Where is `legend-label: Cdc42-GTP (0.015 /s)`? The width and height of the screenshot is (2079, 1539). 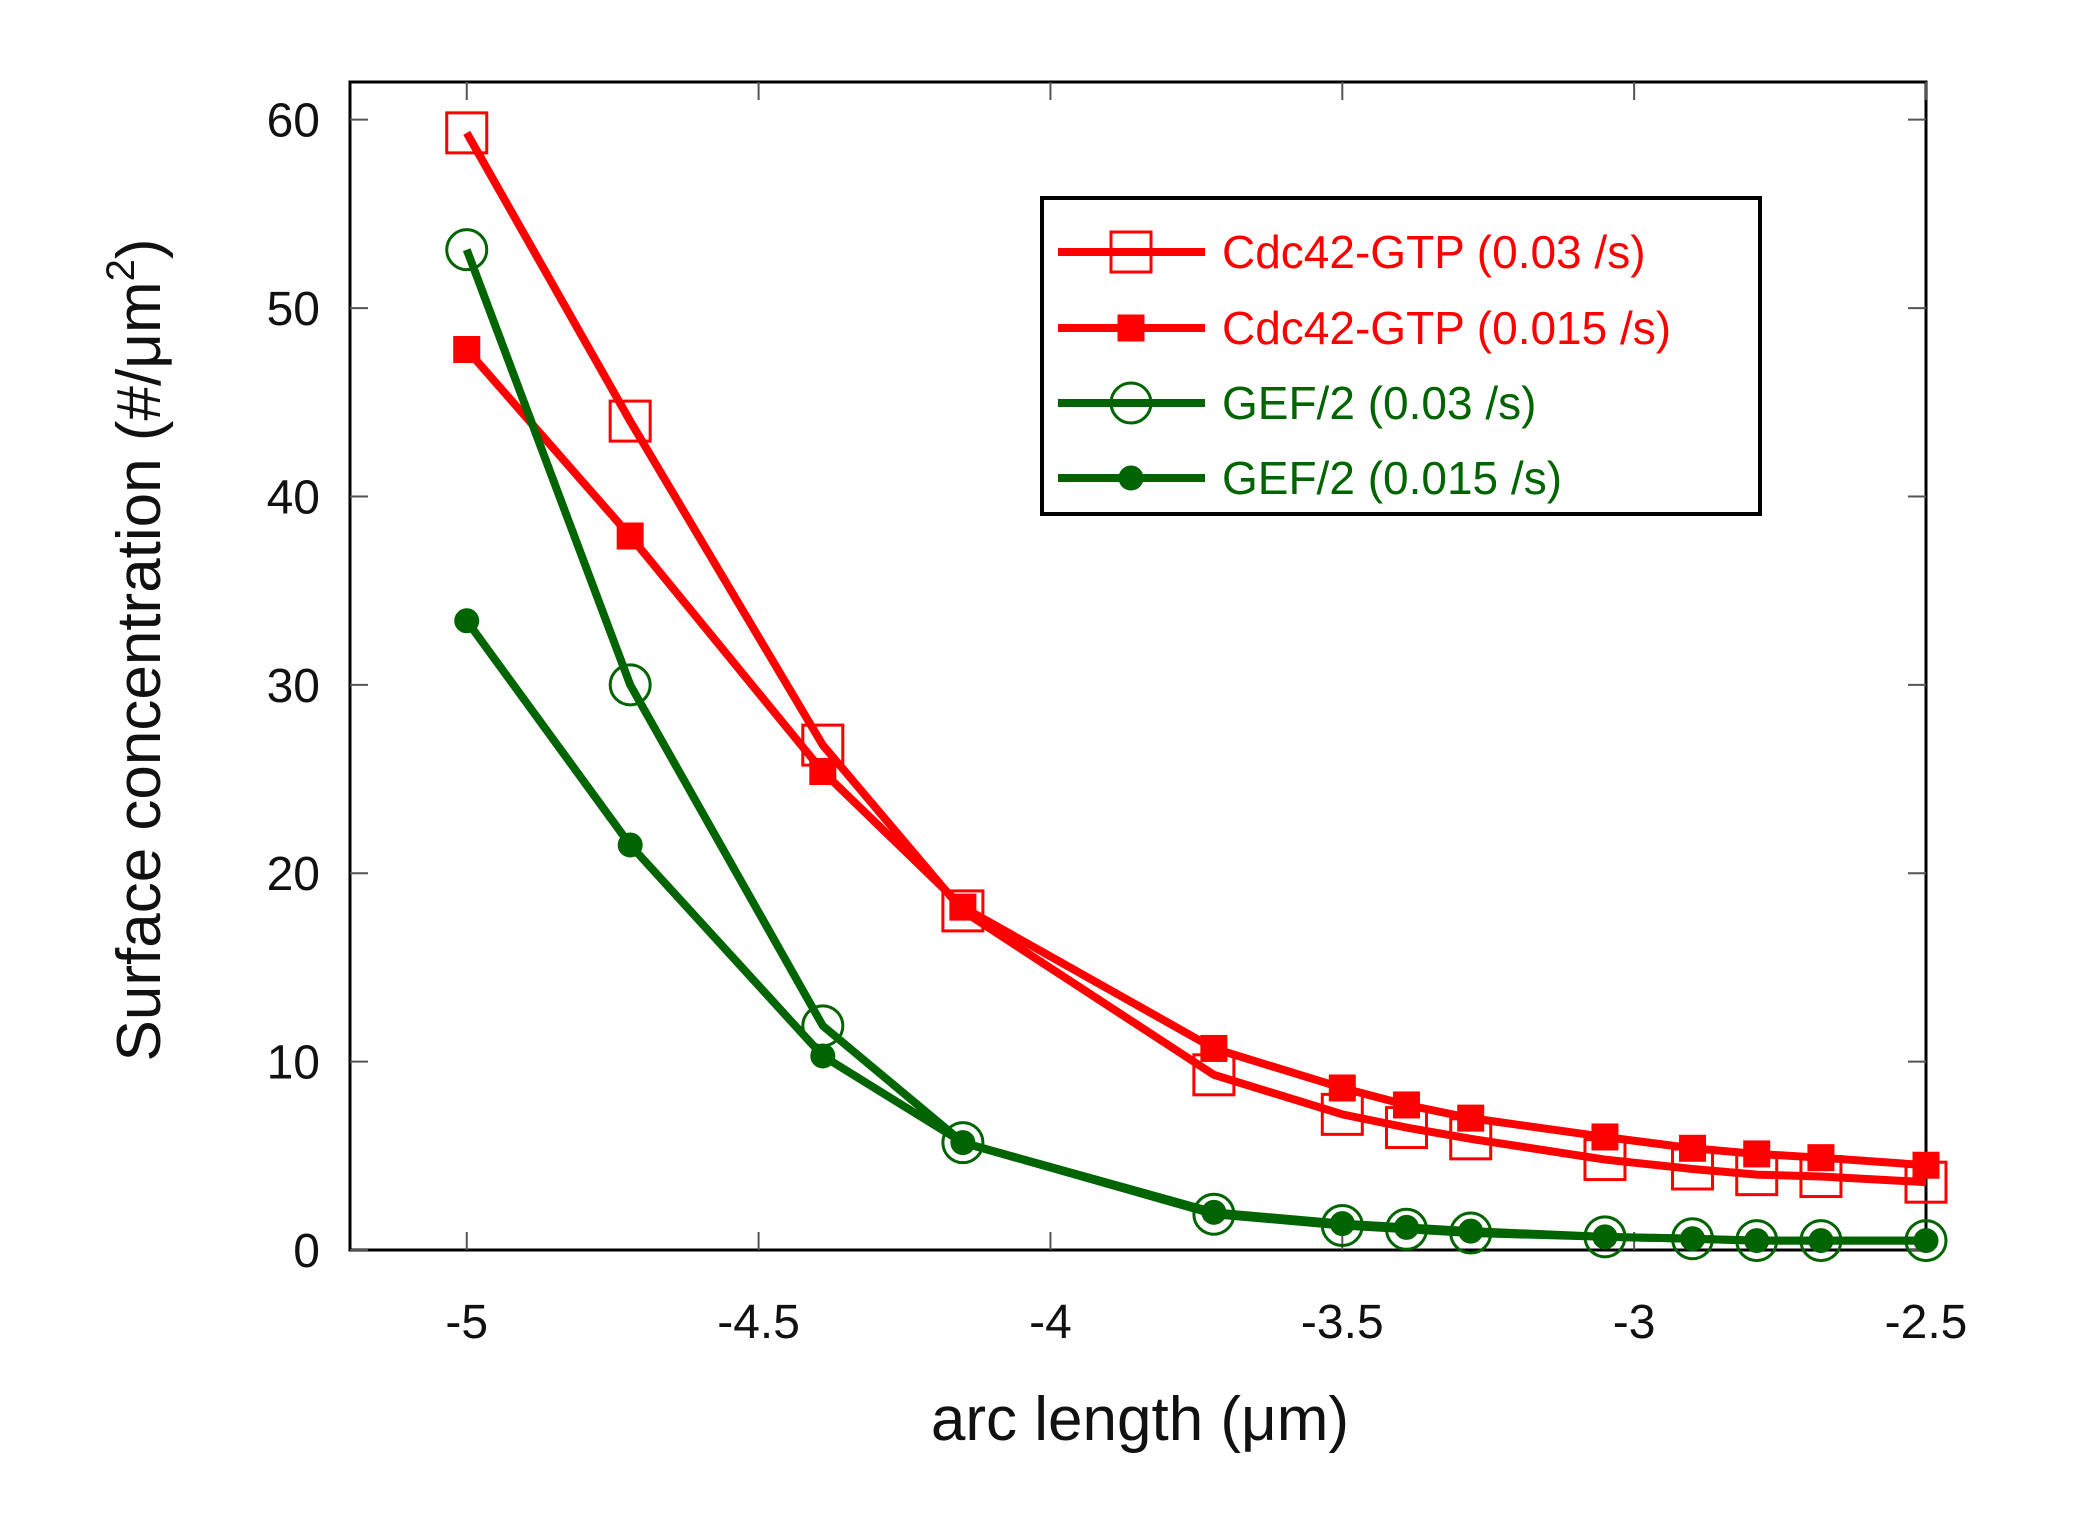
legend-label: Cdc42-GTP (0.015 /s) is located at coordinates (1446, 328).